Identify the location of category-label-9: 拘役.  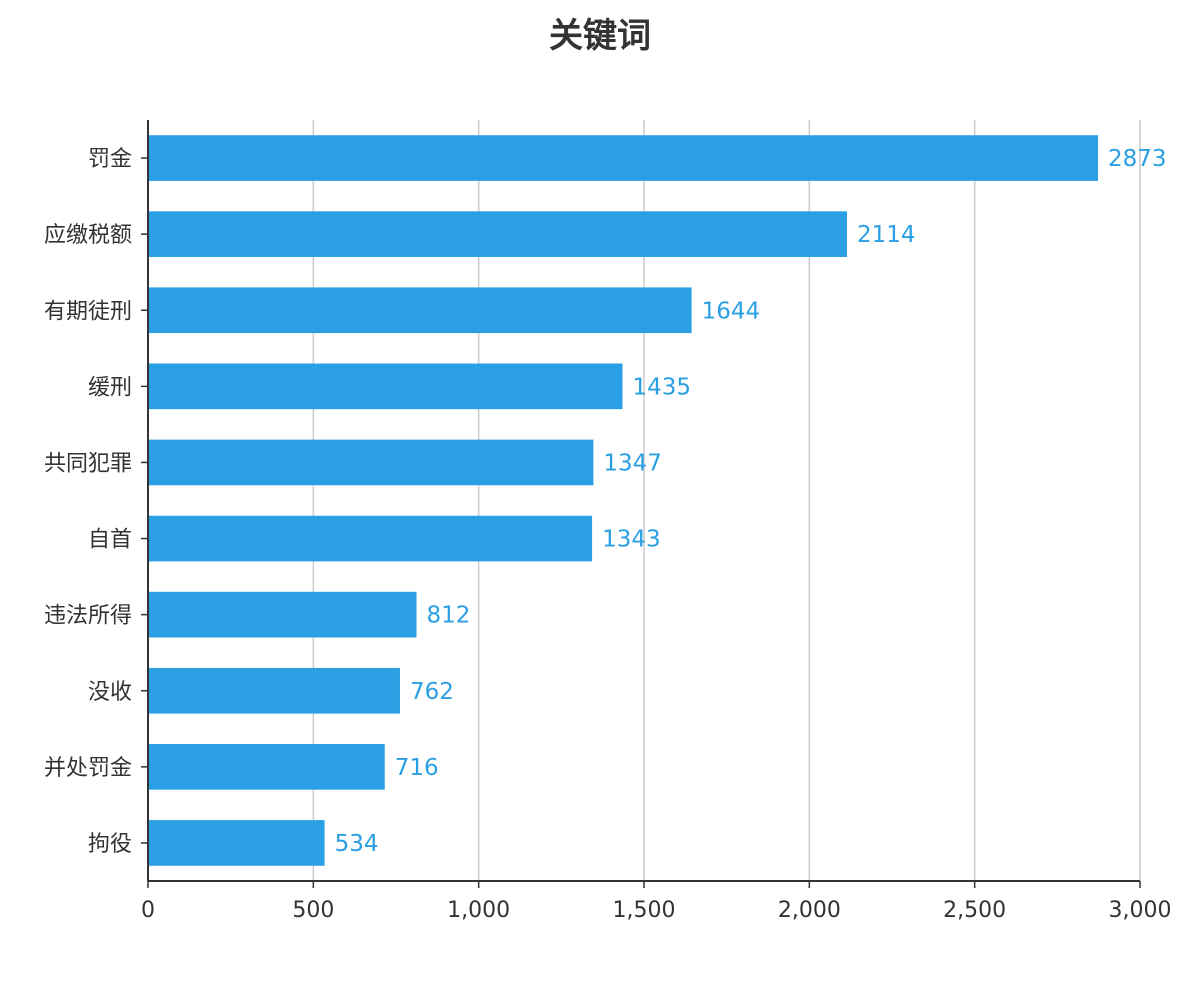
(110, 844).